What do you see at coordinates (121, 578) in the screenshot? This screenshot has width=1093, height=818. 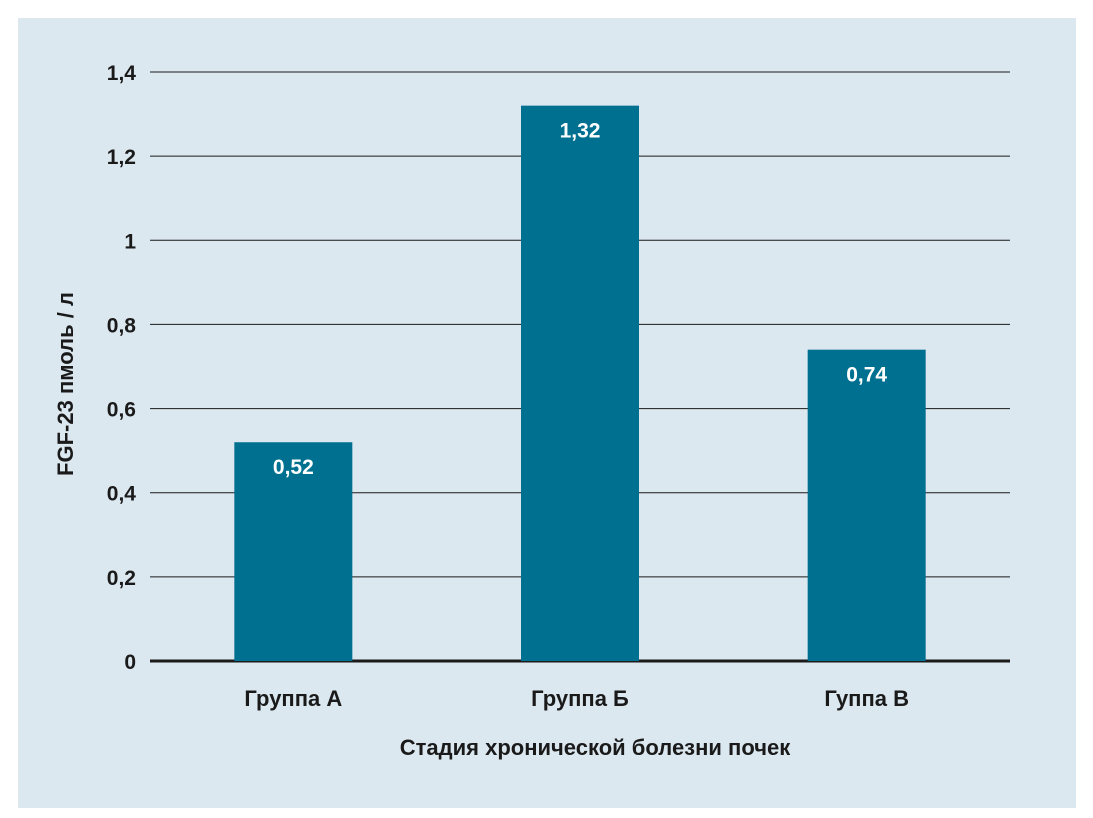 I see `y-tick-label: 0,2` at bounding box center [121, 578].